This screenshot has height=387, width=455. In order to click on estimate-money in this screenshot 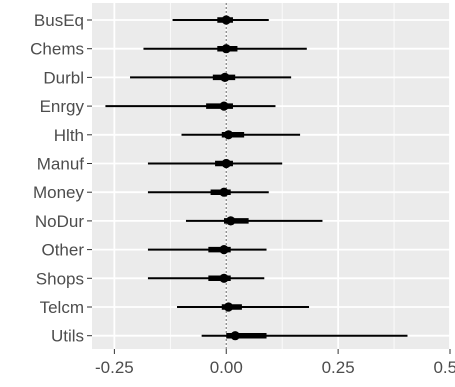, I will do `click(208, 192)`.